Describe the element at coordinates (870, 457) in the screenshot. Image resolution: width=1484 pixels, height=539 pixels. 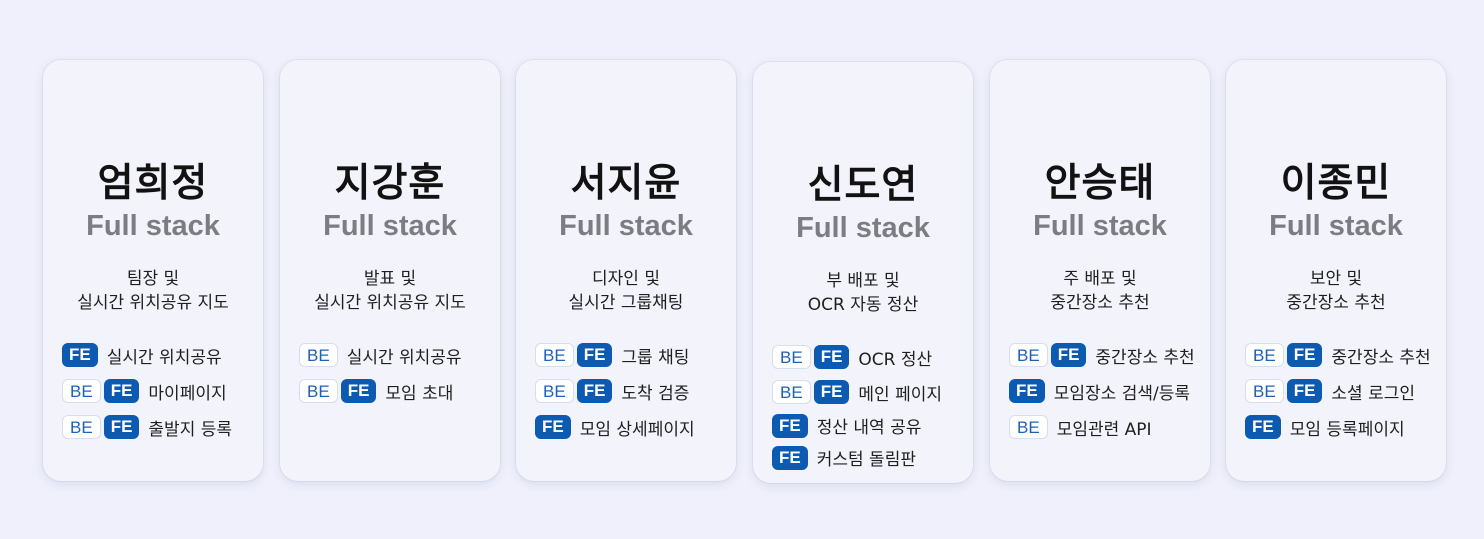
I see `task-item: FE 커스텀 돌림판` at that location.